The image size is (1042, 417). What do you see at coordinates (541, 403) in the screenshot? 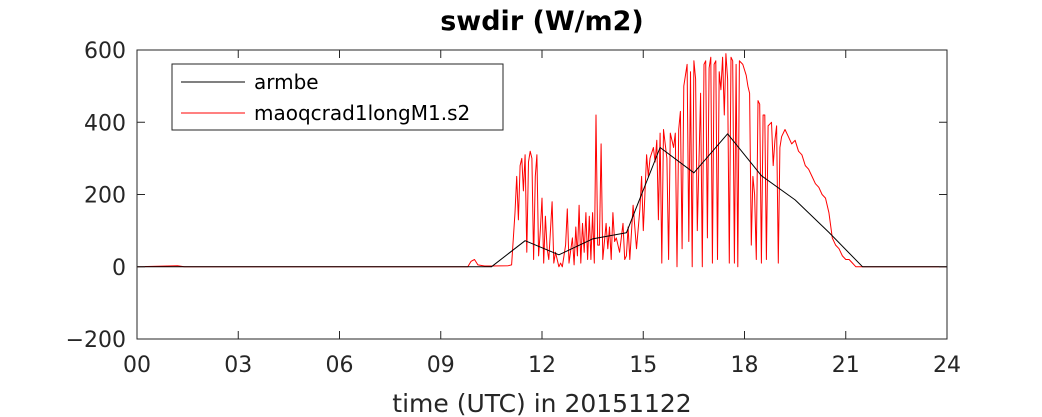
I see `x-axis-label: time (UTC) in 20151122` at bounding box center [541, 403].